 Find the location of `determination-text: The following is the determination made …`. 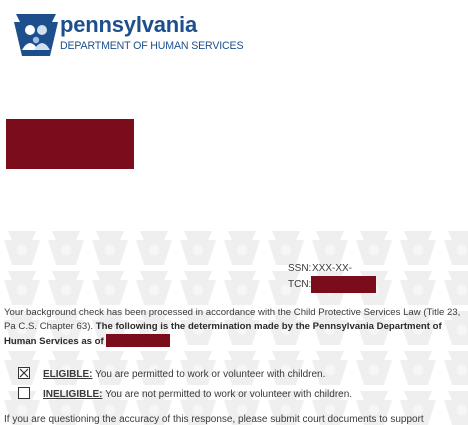

determination-text: The following is the determination made … is located at coordinates (223, 334).